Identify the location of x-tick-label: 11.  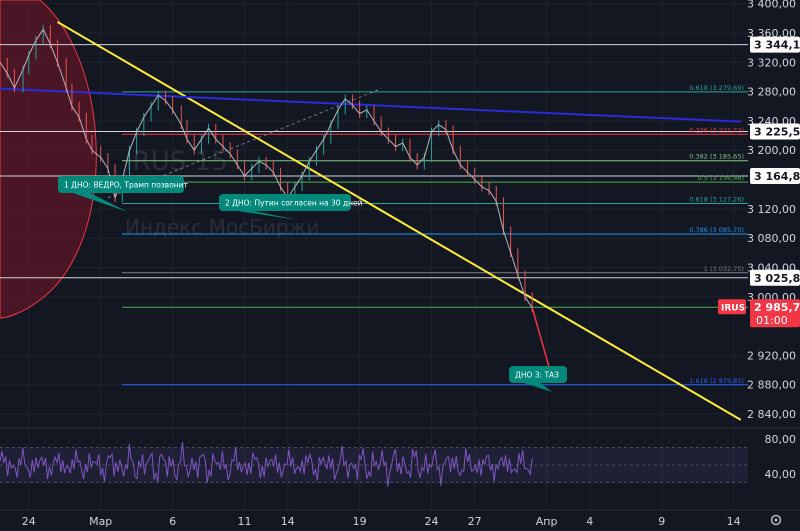
(245, 521).